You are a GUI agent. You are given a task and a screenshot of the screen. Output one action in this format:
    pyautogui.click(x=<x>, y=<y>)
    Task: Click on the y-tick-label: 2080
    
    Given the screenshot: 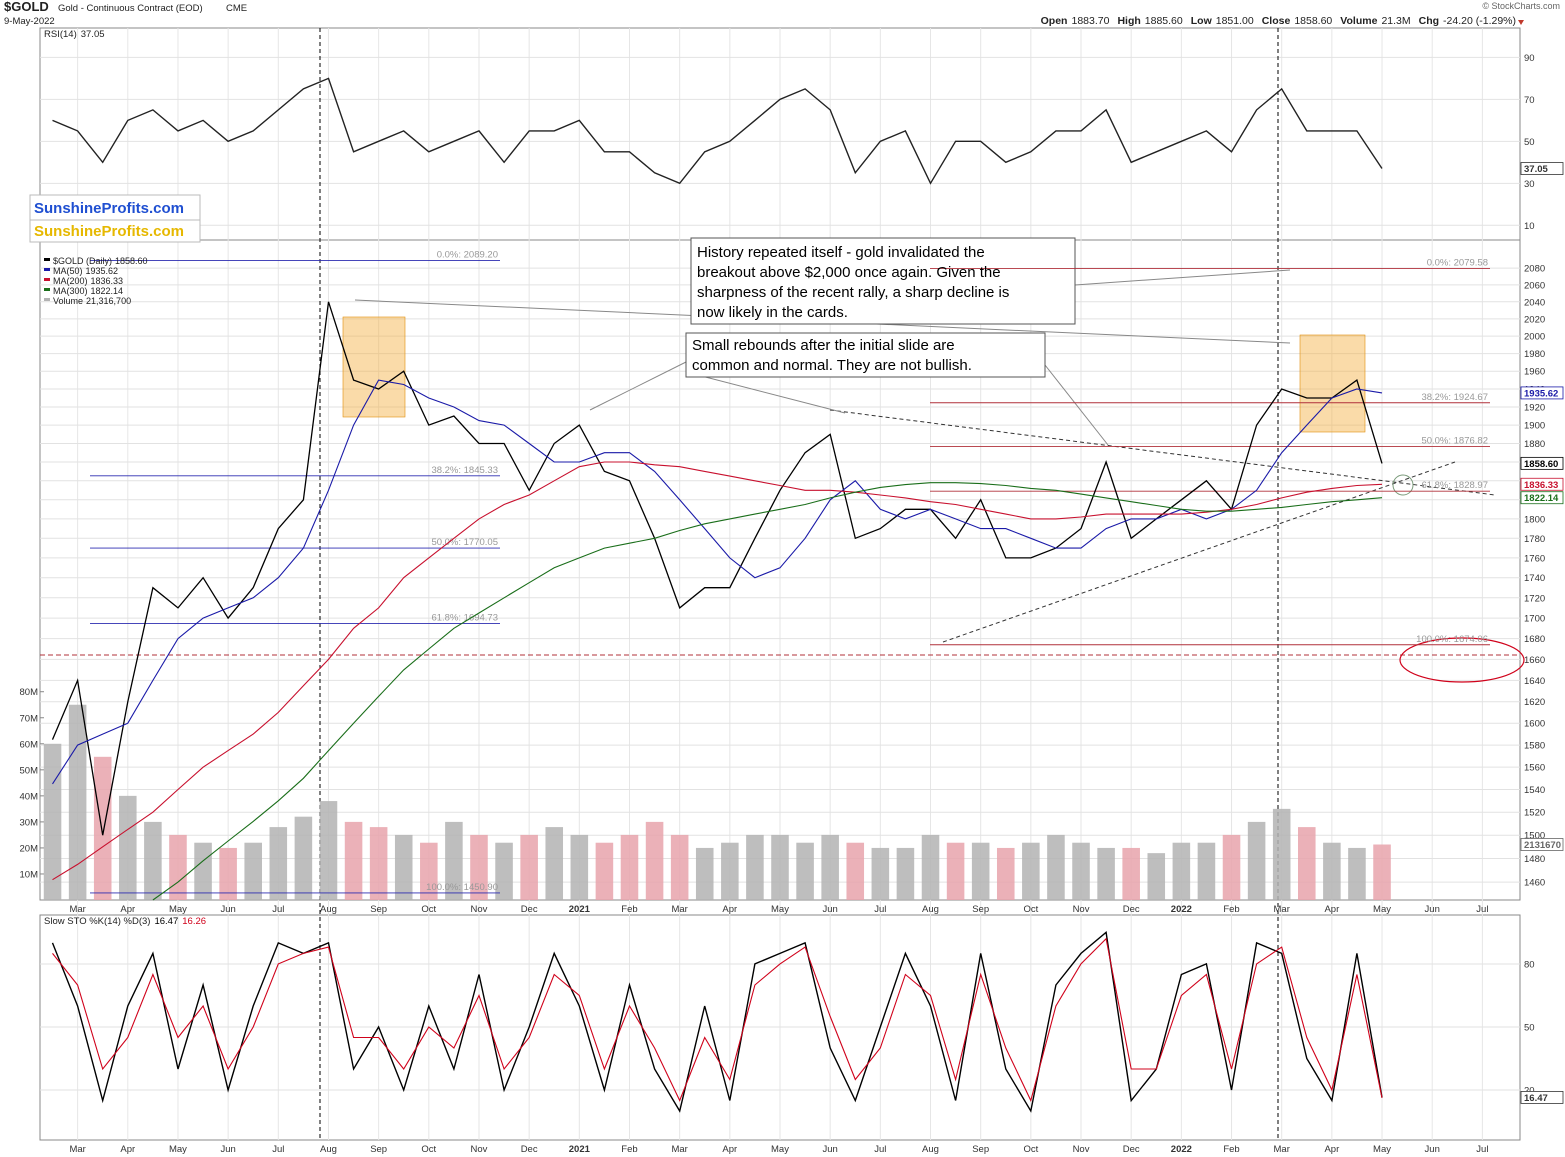 What is the action you would take?
    pyautogui.click(x=1534, y=269)
    